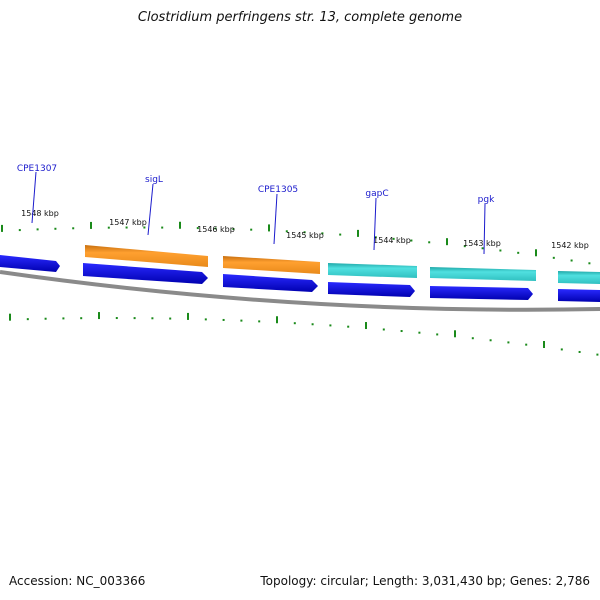 Image resolution: width=600 pixels, height=600 pixels. What do you see at coordinates (77, 581) in the screenshot?
I see `accession-label: Accession: NC_003366` at bounding box center [77, 581].